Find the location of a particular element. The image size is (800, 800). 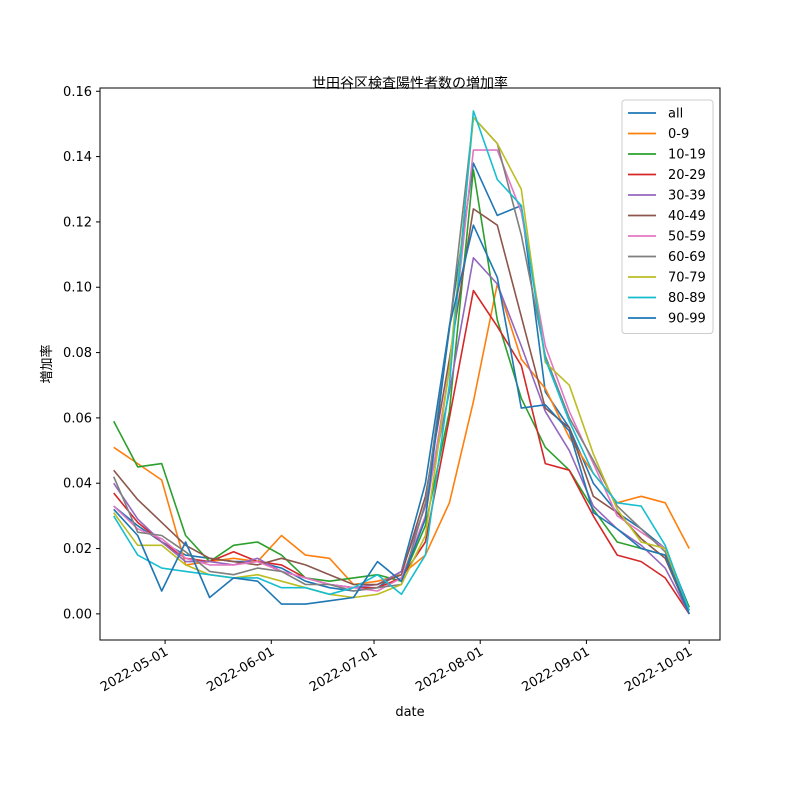

y-tick-label: 0.14 is located at coordinates (77, 157).